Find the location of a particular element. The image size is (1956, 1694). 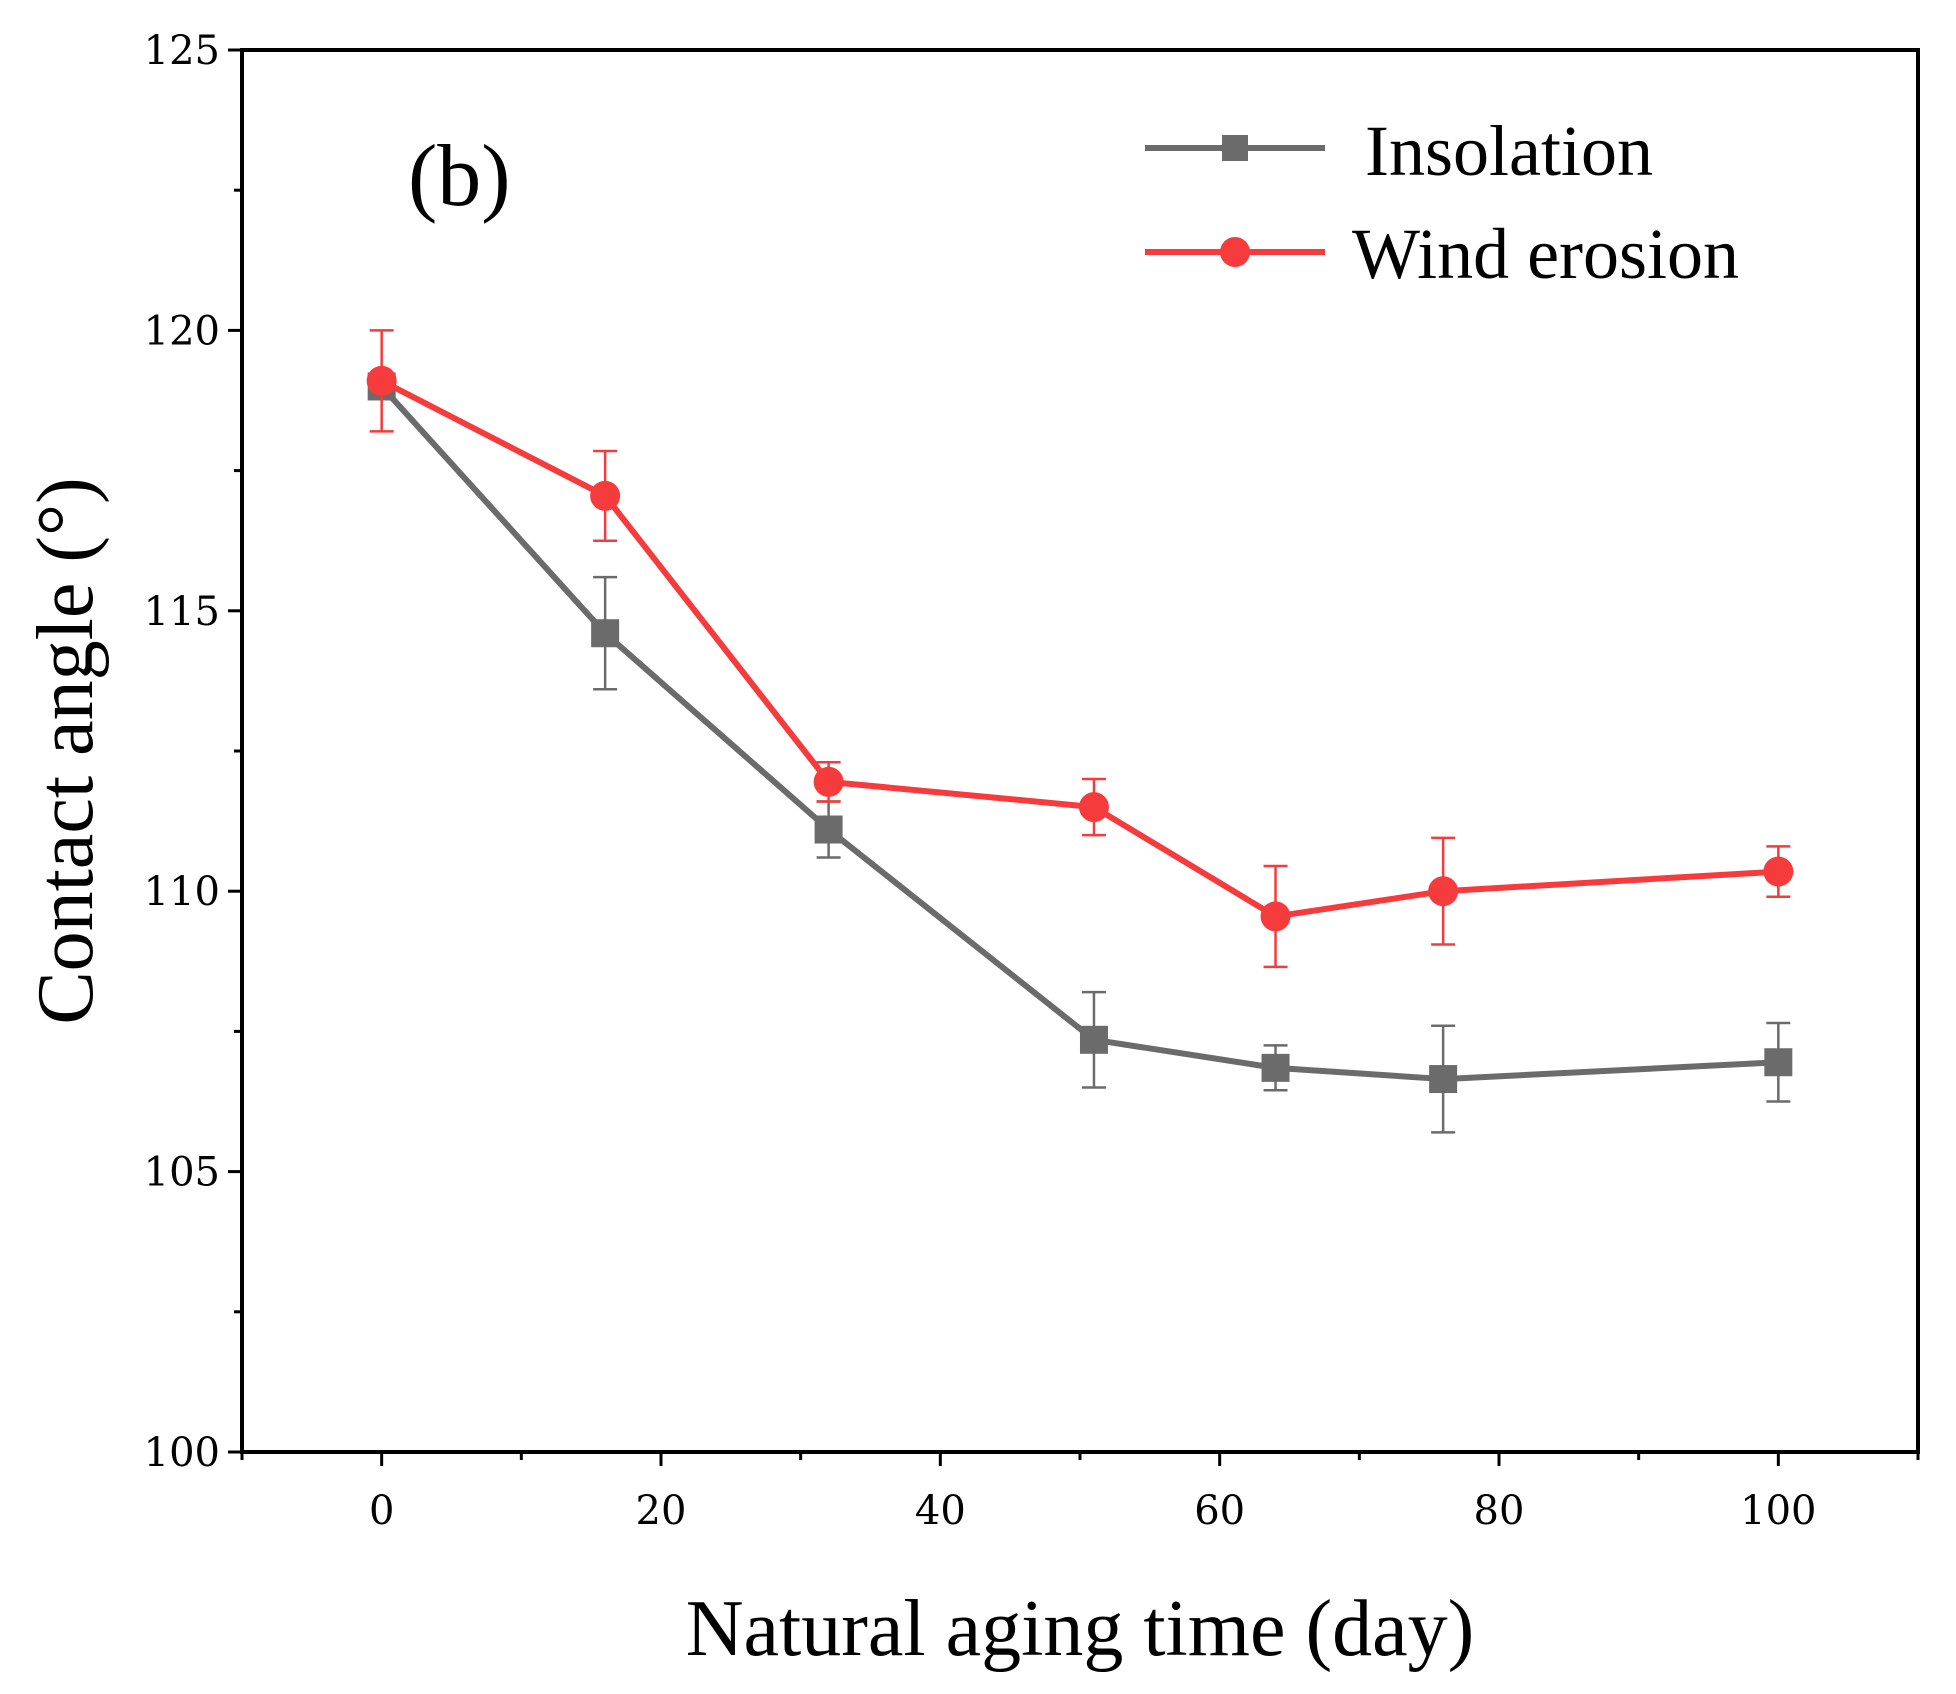

y-tick-label: 110 is located at coordinates (182, 892).